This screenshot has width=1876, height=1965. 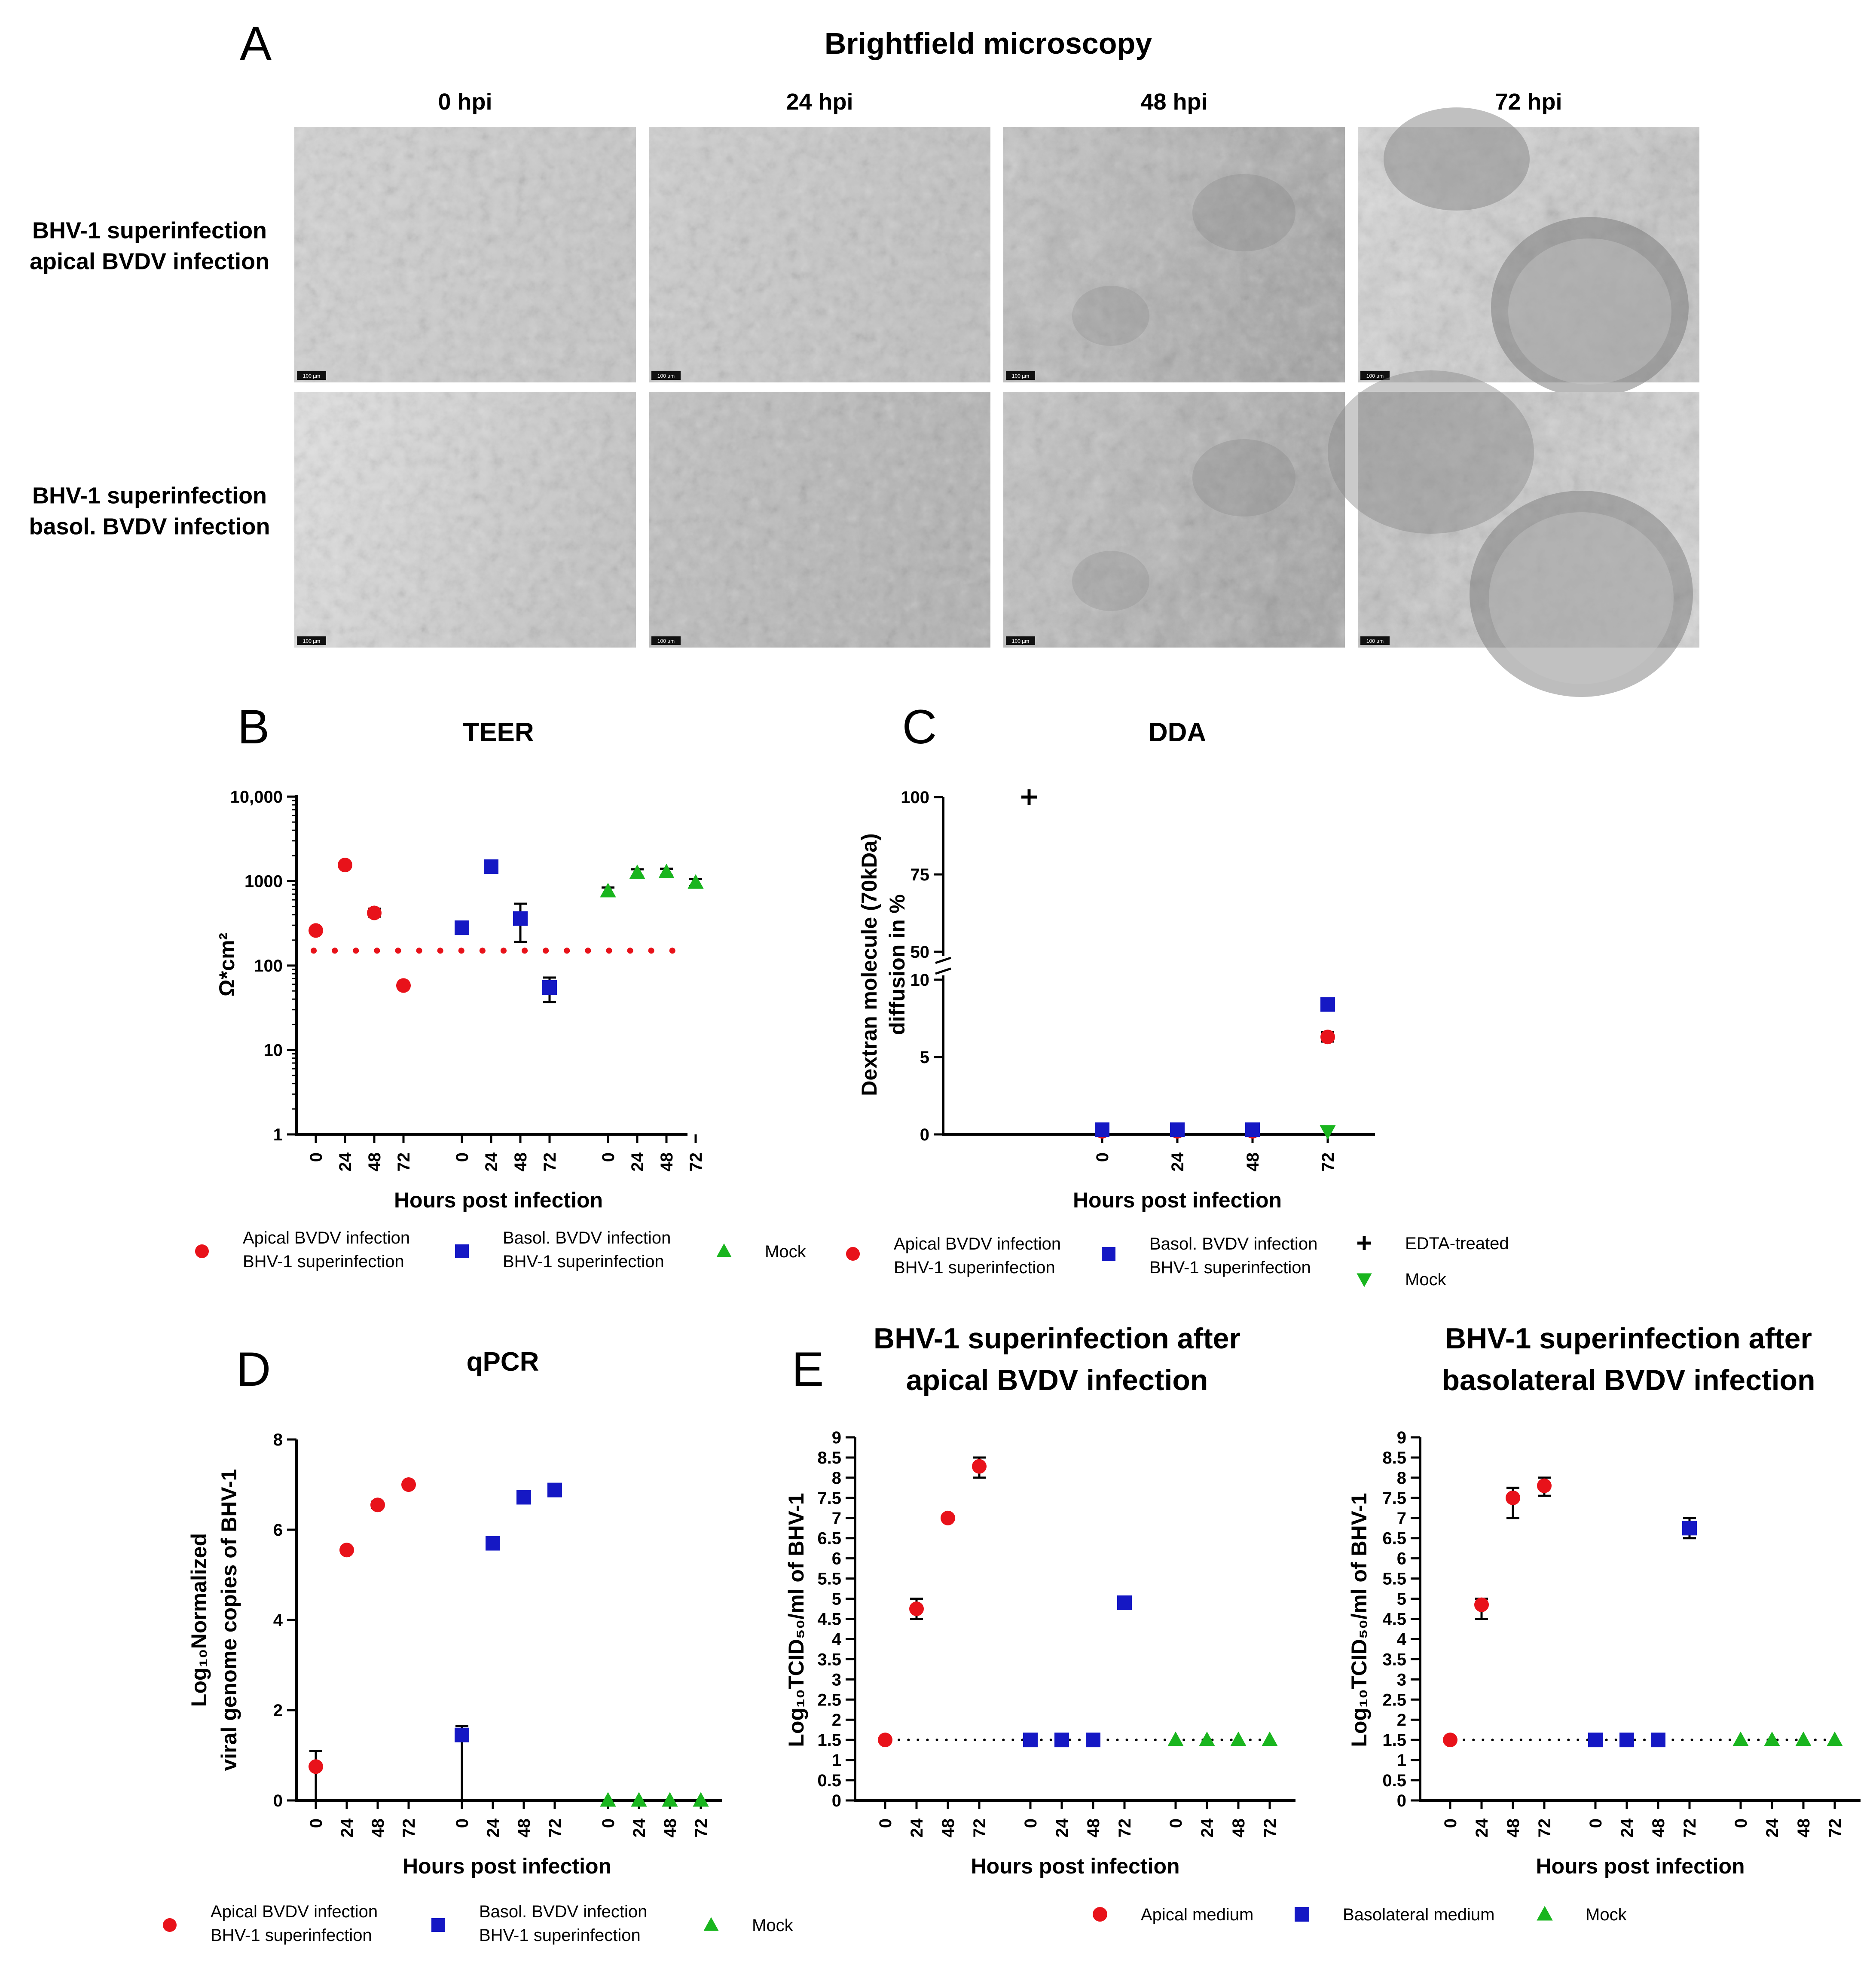 What do you see at coordinates (256, 43) in the screenshot?
I see `panel-letter-a: A` at bounding box center [256, 43].